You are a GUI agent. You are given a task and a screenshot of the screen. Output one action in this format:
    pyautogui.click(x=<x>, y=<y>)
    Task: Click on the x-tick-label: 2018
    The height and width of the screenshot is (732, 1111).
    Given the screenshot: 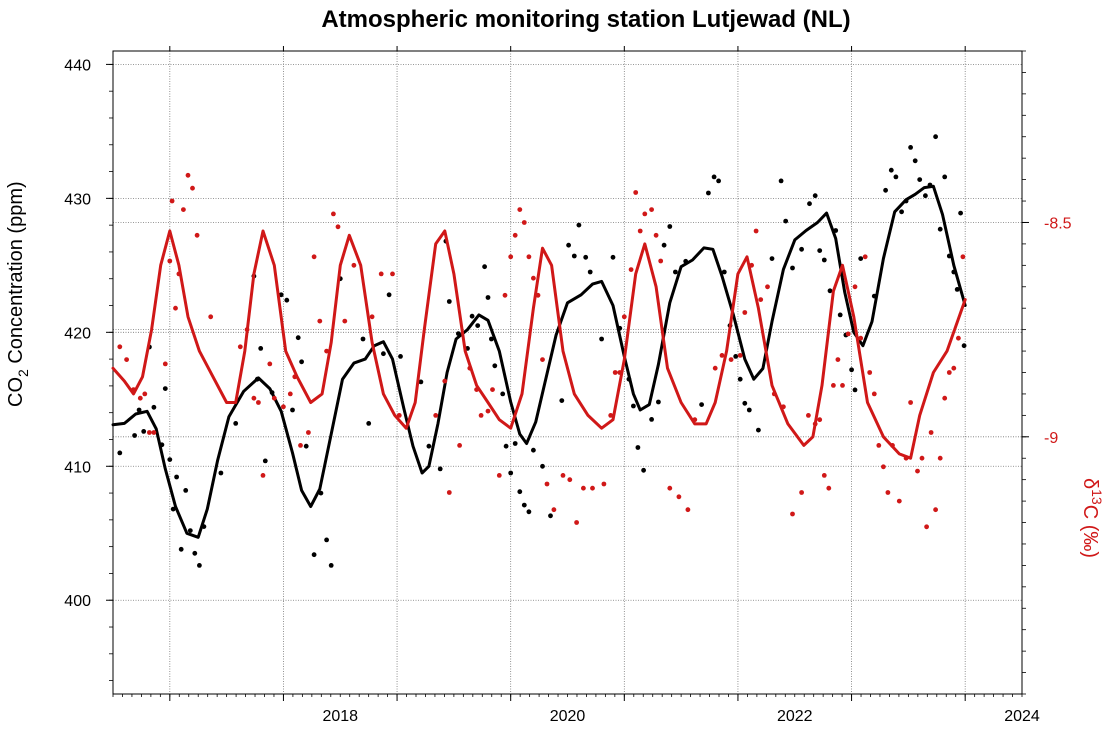 What is the action you would take?
    pyautogui.click(x=340, y=716)
    